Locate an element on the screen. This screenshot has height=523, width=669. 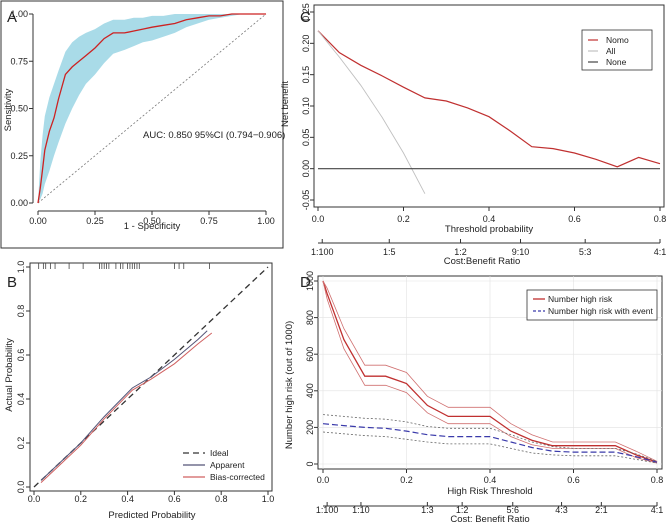
auc-annotation: AUC: 0.850 95%CI (0.794−0.906) is located at coordinates (214, 135).